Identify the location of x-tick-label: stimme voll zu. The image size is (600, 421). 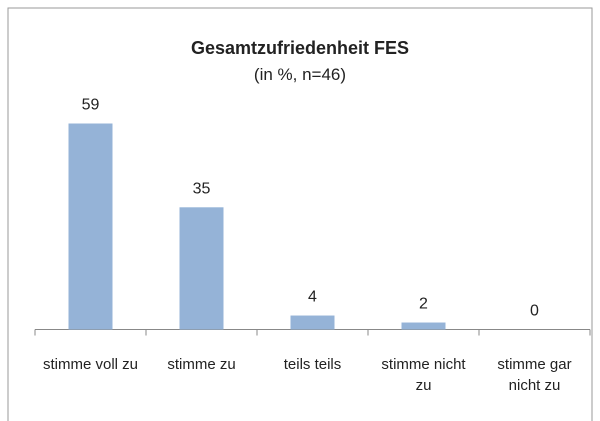
(90, 364).